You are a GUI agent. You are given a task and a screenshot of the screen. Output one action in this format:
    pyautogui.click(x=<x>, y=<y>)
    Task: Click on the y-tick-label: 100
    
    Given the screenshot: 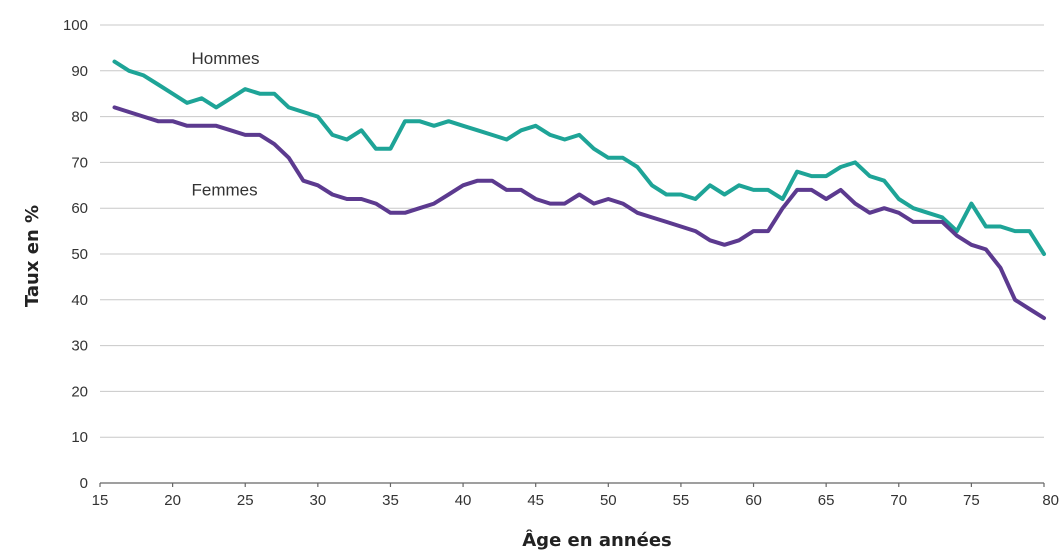 What is the action you would take?
    pyautogui.click(x=75, y=25)
    